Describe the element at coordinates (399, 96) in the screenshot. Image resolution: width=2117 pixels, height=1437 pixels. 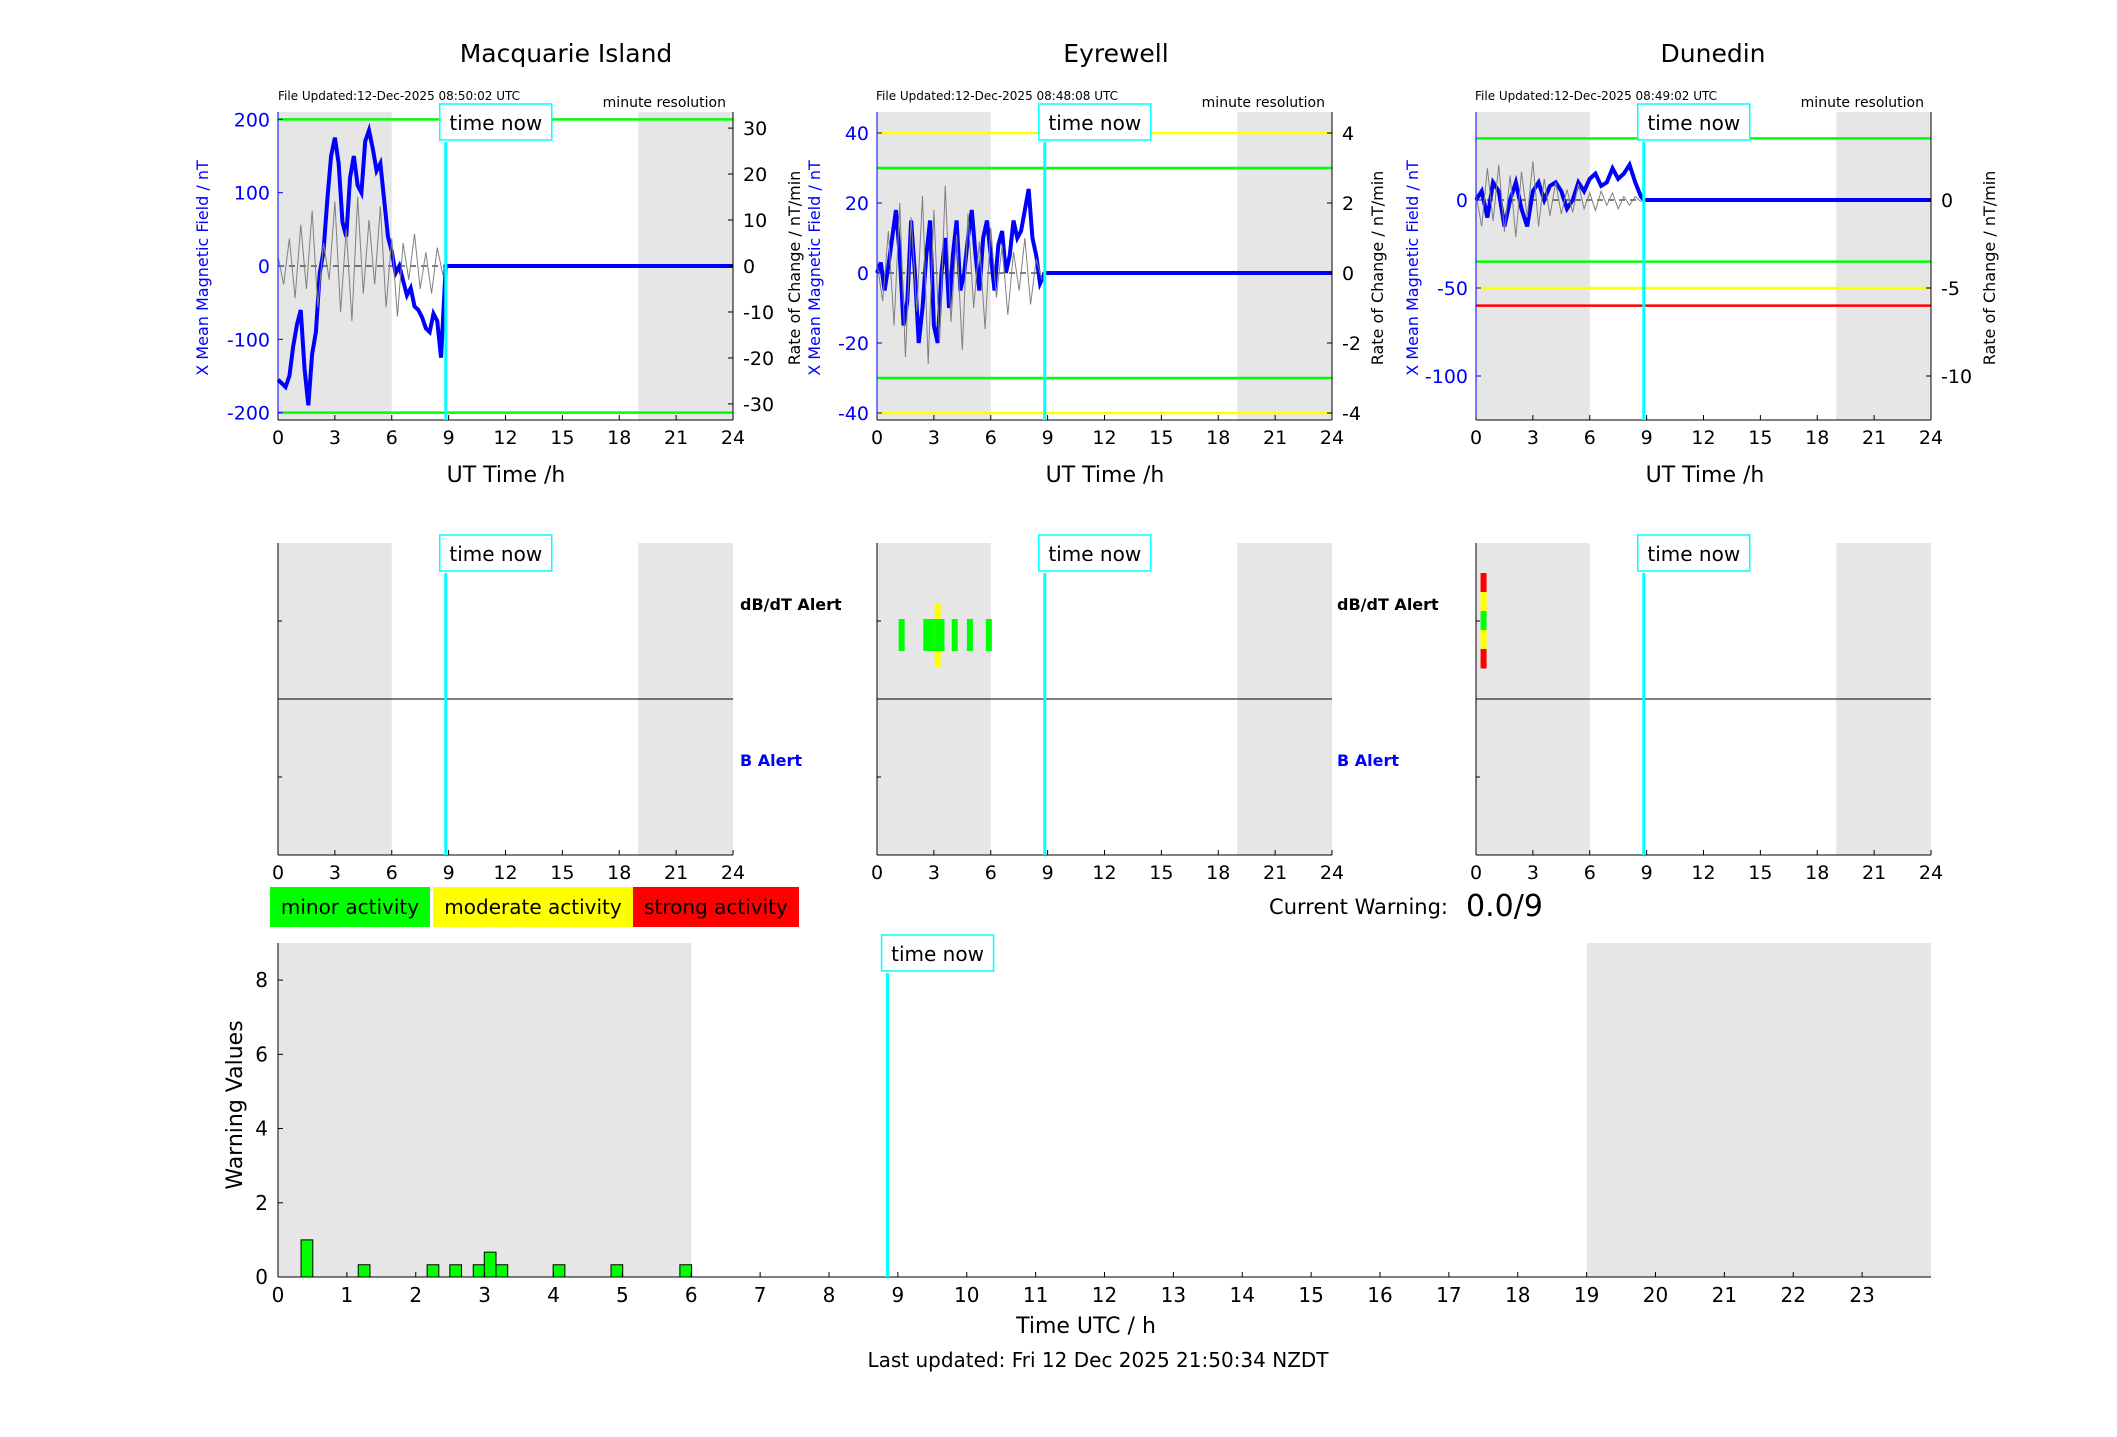
I see `file-updated-label: File Updated:12-Dec-2025 08:50:02 UTC` at that location.